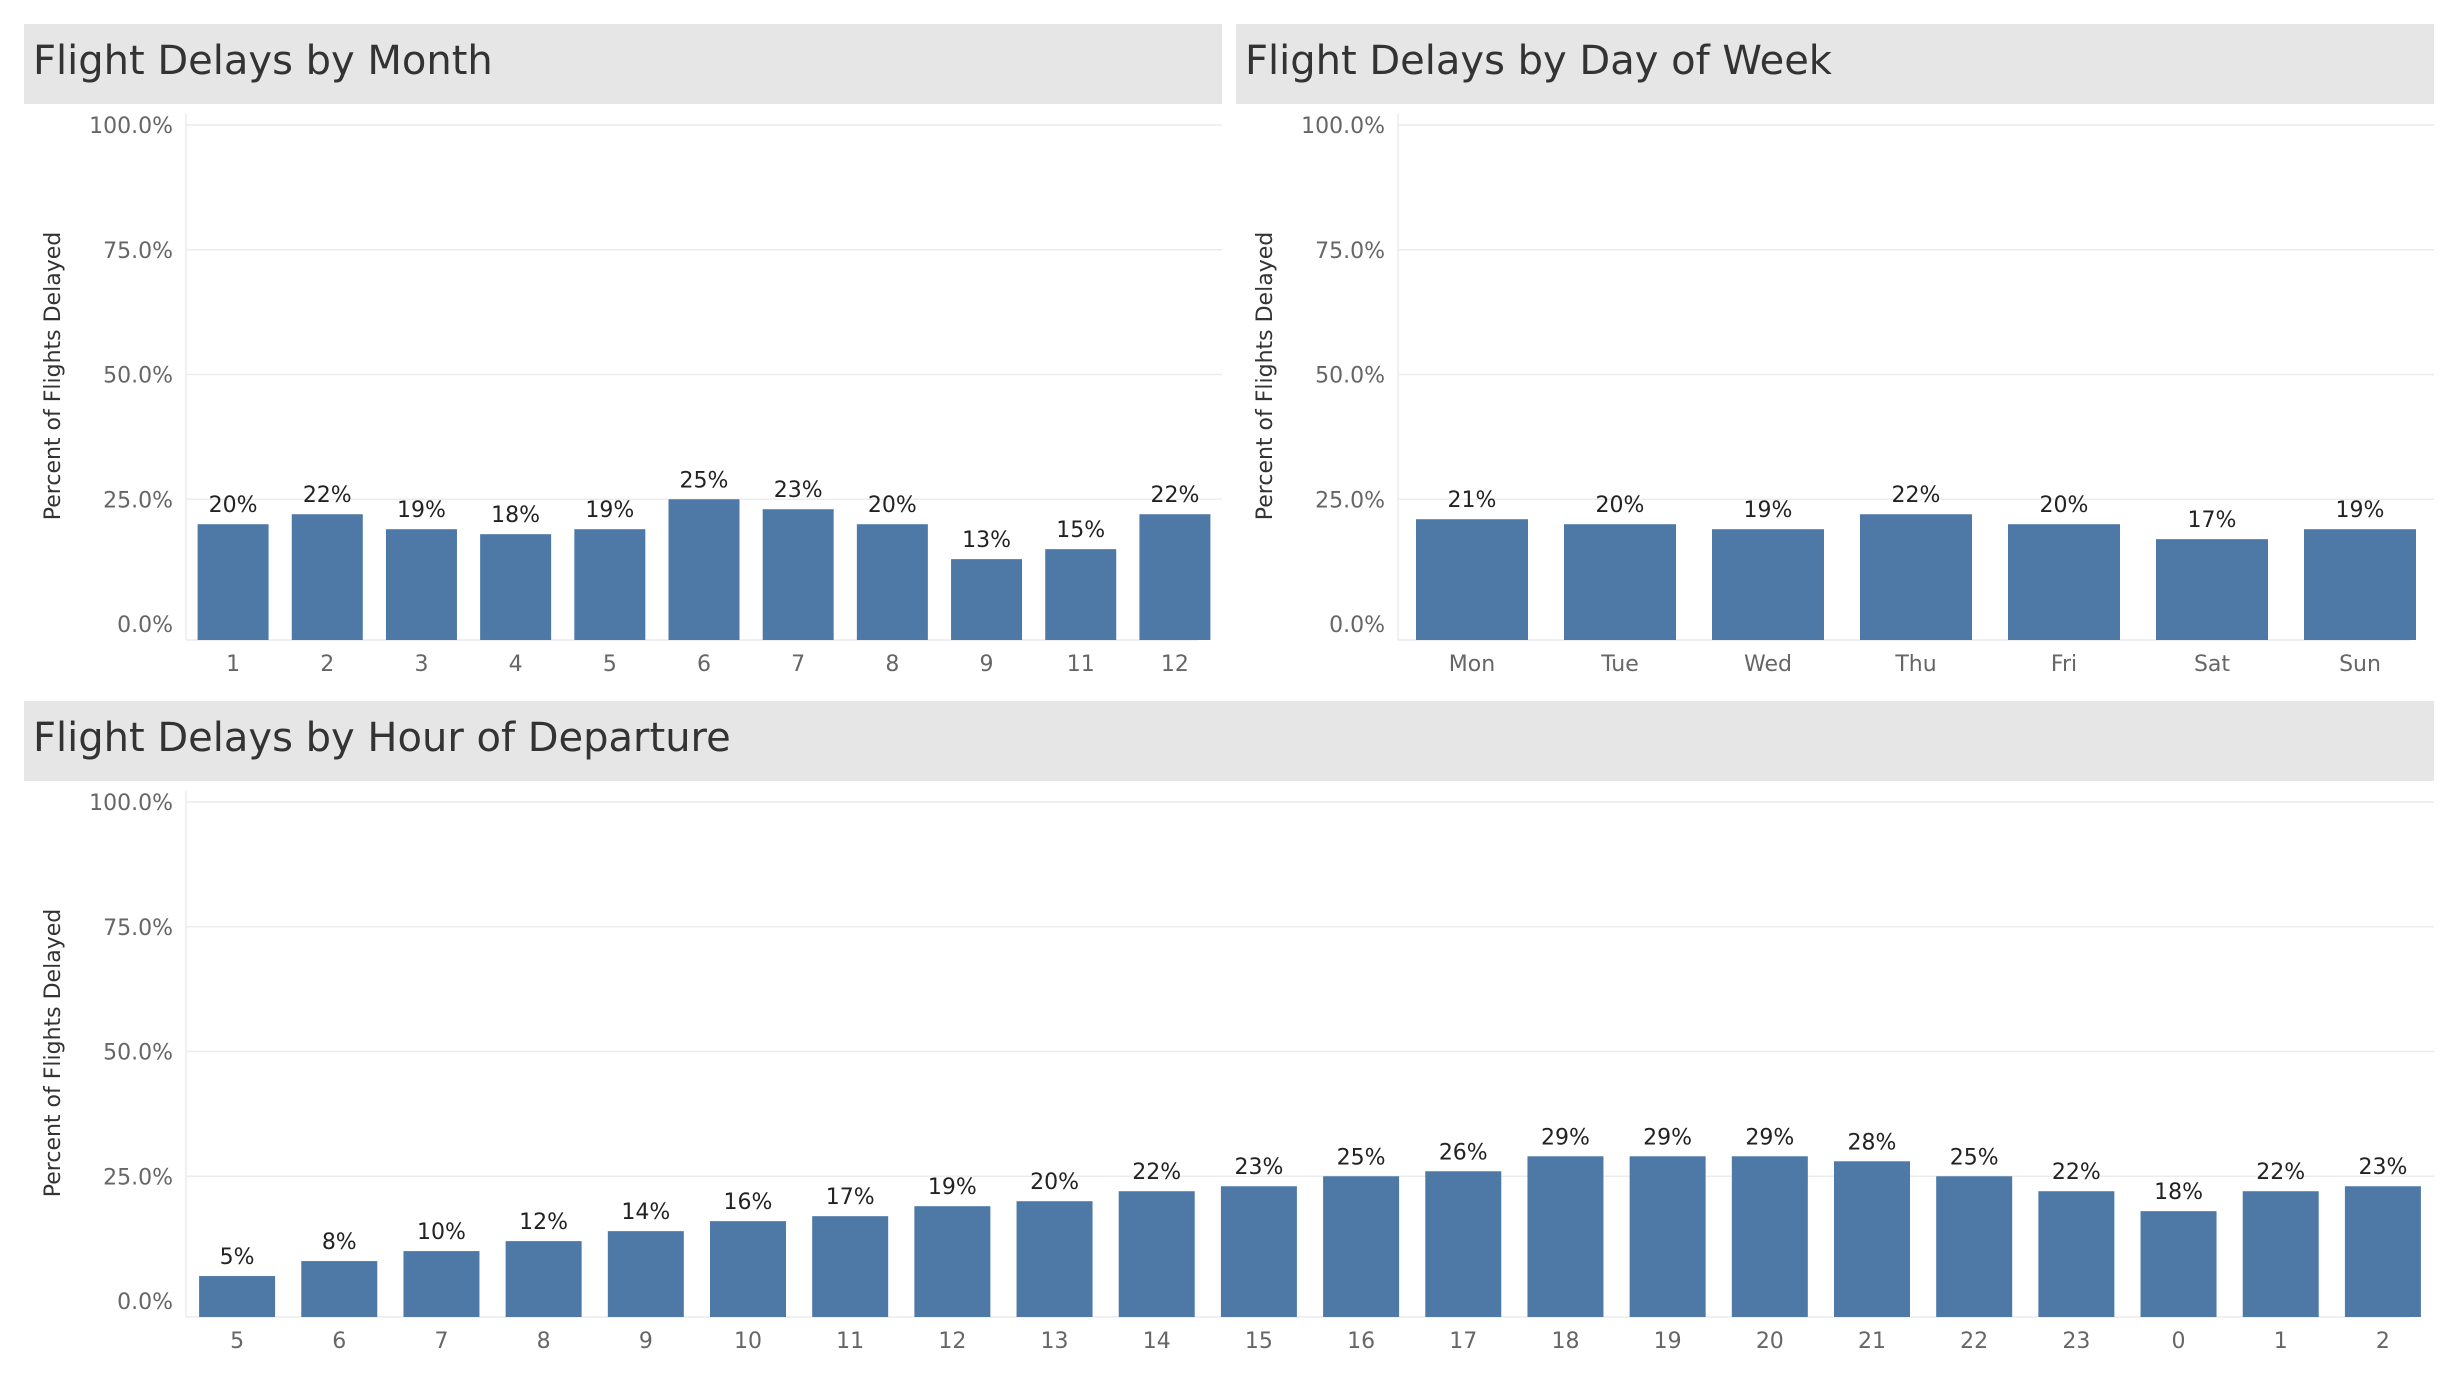 Image resolution: width=2458 pixels, height=1386 pixels. Describe the element at coordinates (1974, 1157) in the screenshot. I see `data-label: 25%` at that location.